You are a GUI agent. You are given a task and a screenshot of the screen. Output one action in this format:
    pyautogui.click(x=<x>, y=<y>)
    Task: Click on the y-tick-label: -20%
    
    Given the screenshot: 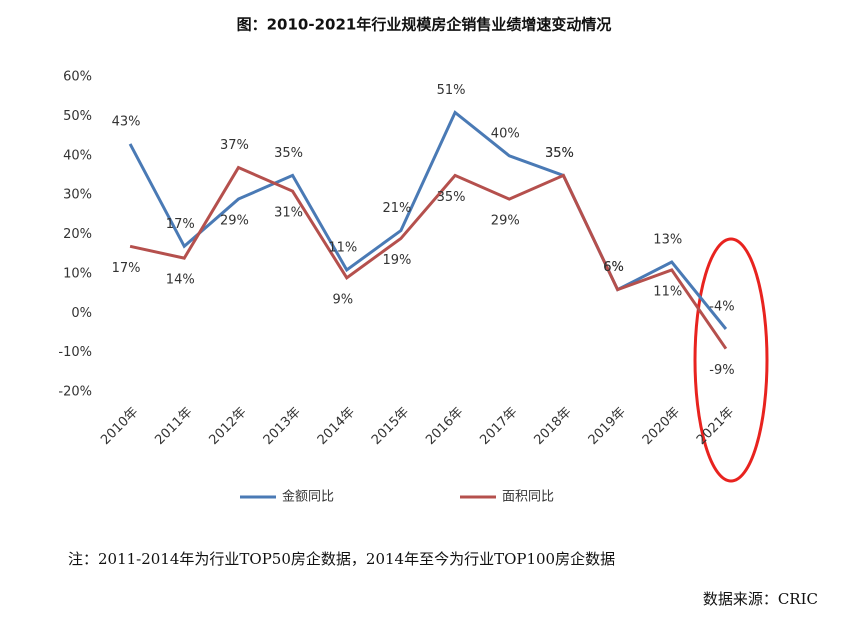 What is the action you would take?
    pyautogui.click(x=75, y=392)
    